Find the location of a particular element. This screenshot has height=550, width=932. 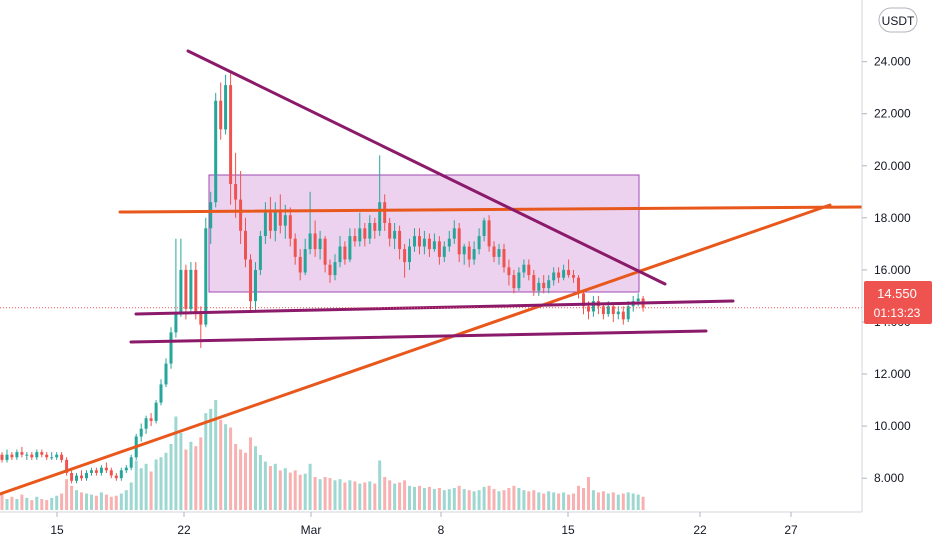

currency-button: USDT is located at coordinates (898, 20).